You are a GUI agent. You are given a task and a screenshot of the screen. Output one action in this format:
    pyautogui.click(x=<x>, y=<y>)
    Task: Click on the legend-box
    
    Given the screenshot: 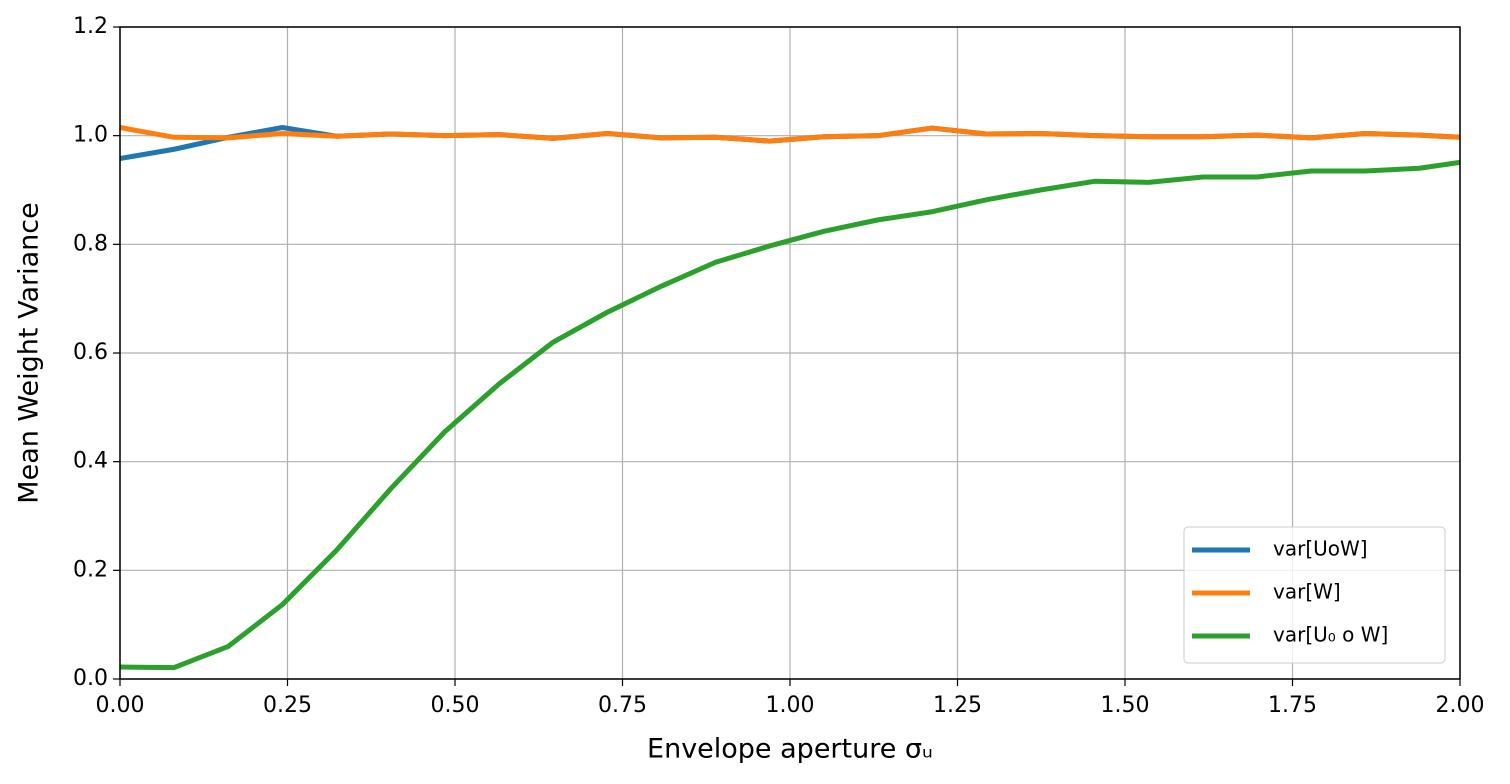 What is the action you would take?
    pyautogui.click(x=1314, y=595)
    